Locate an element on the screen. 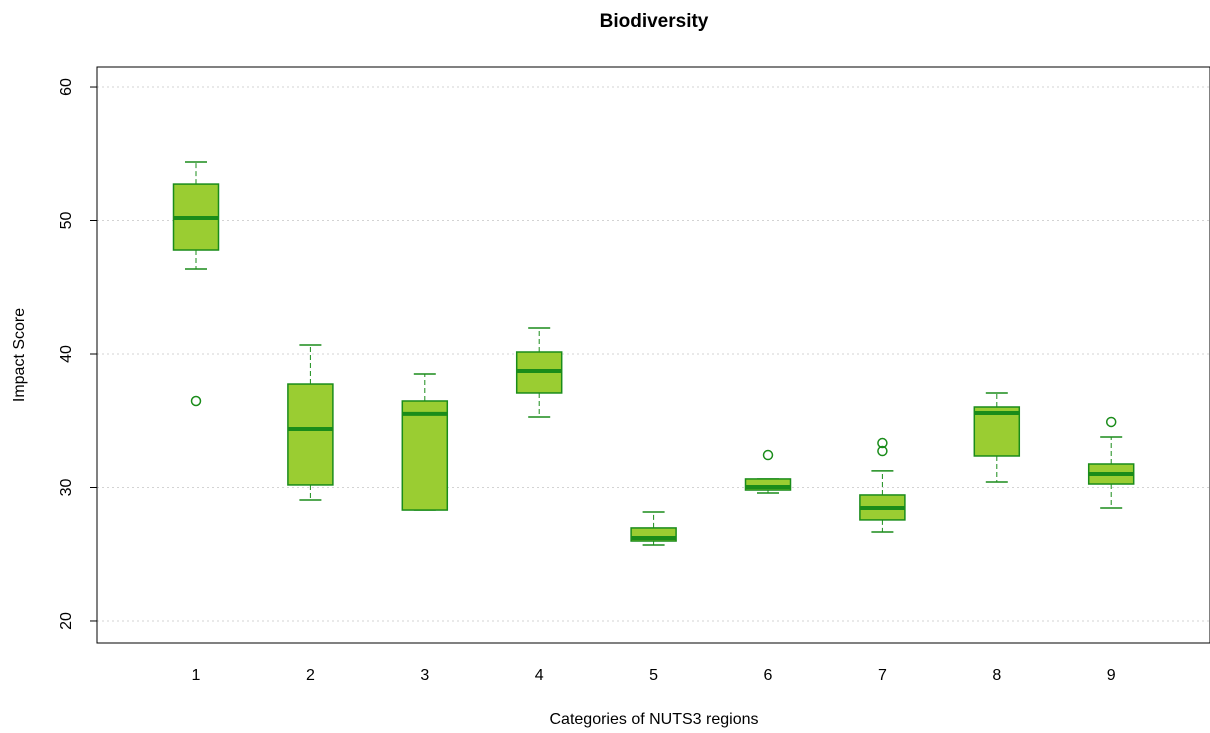  x-tick-label: 7 is located at coordinates (882, 675).